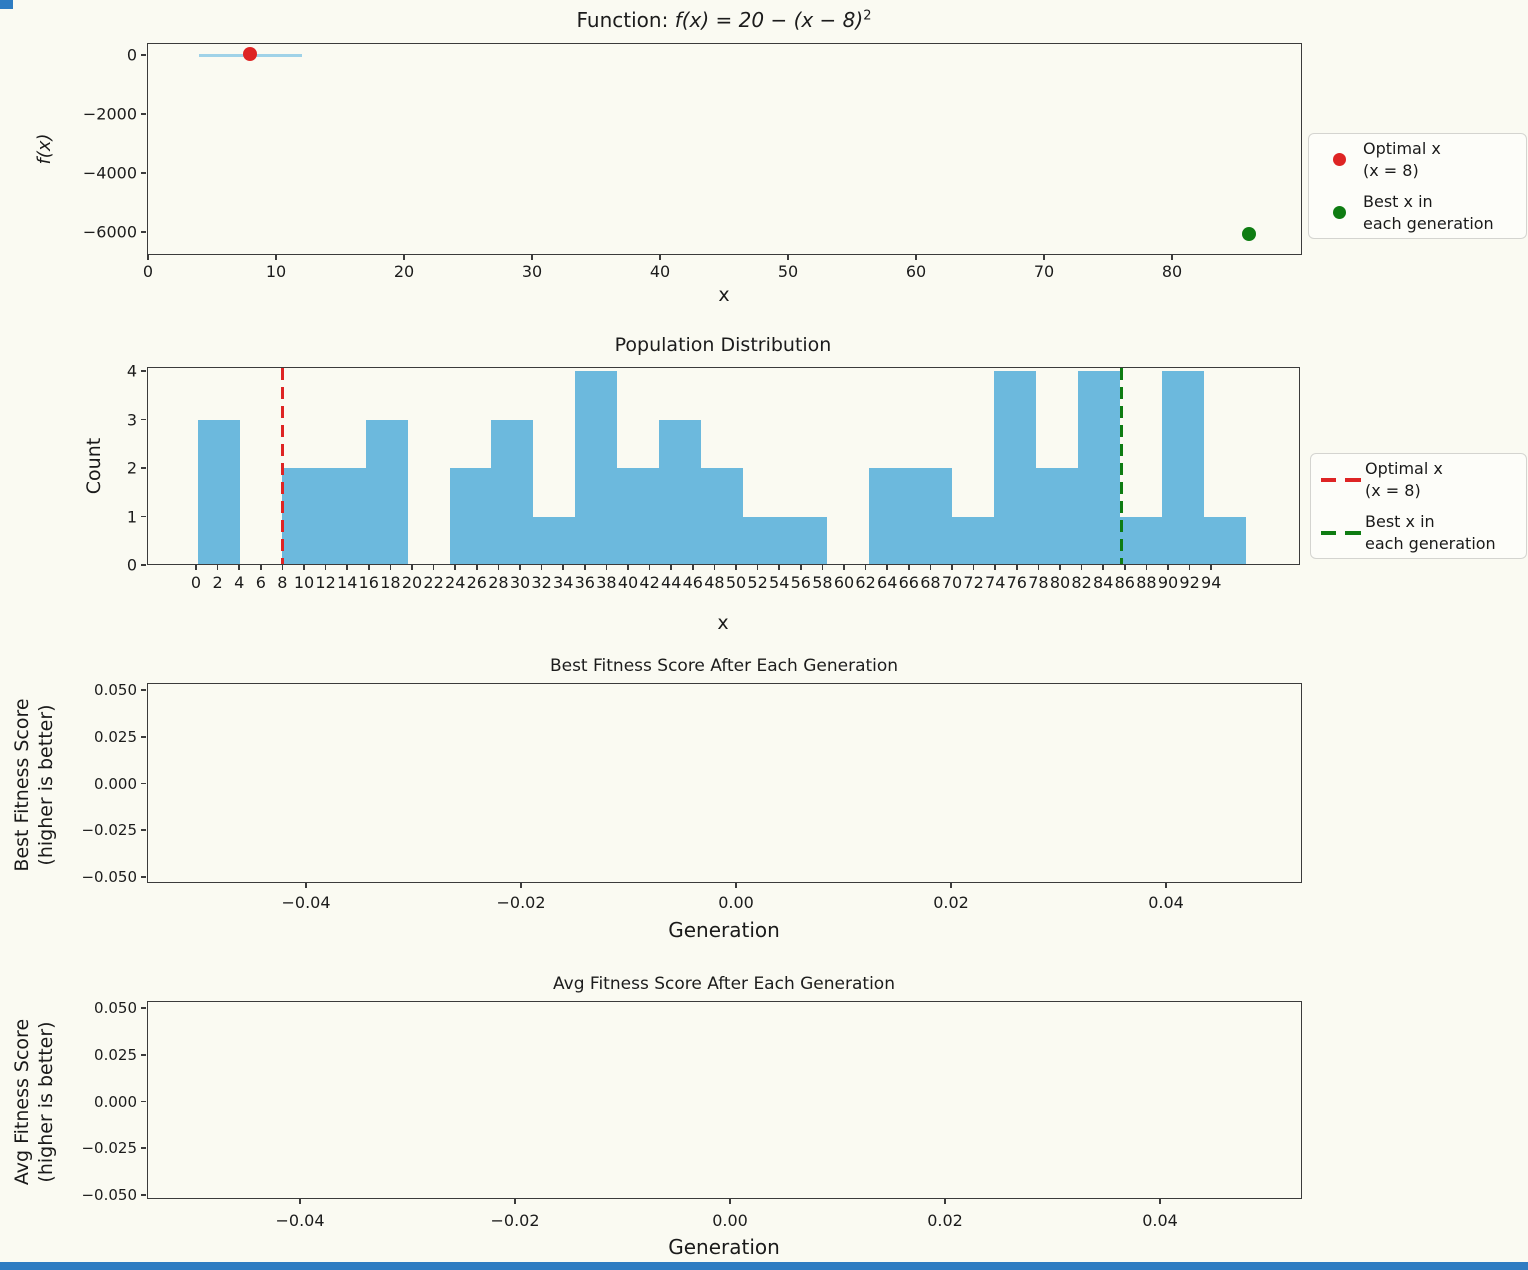  I want to click on x-tick-label: 58, so click(822, 582).